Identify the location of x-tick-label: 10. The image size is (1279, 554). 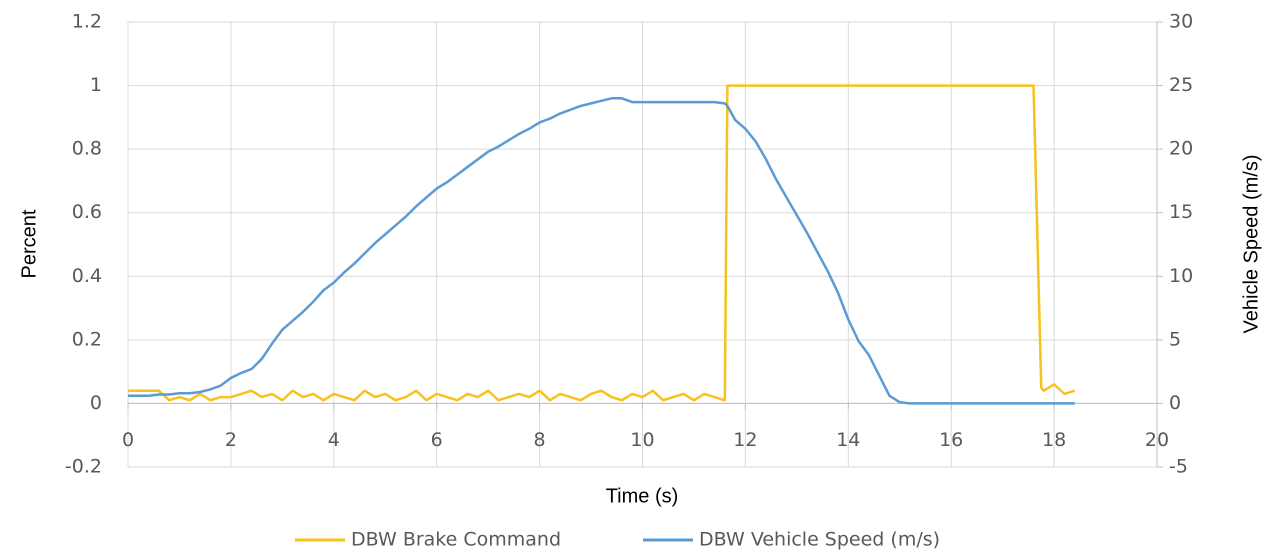
(642, 440).